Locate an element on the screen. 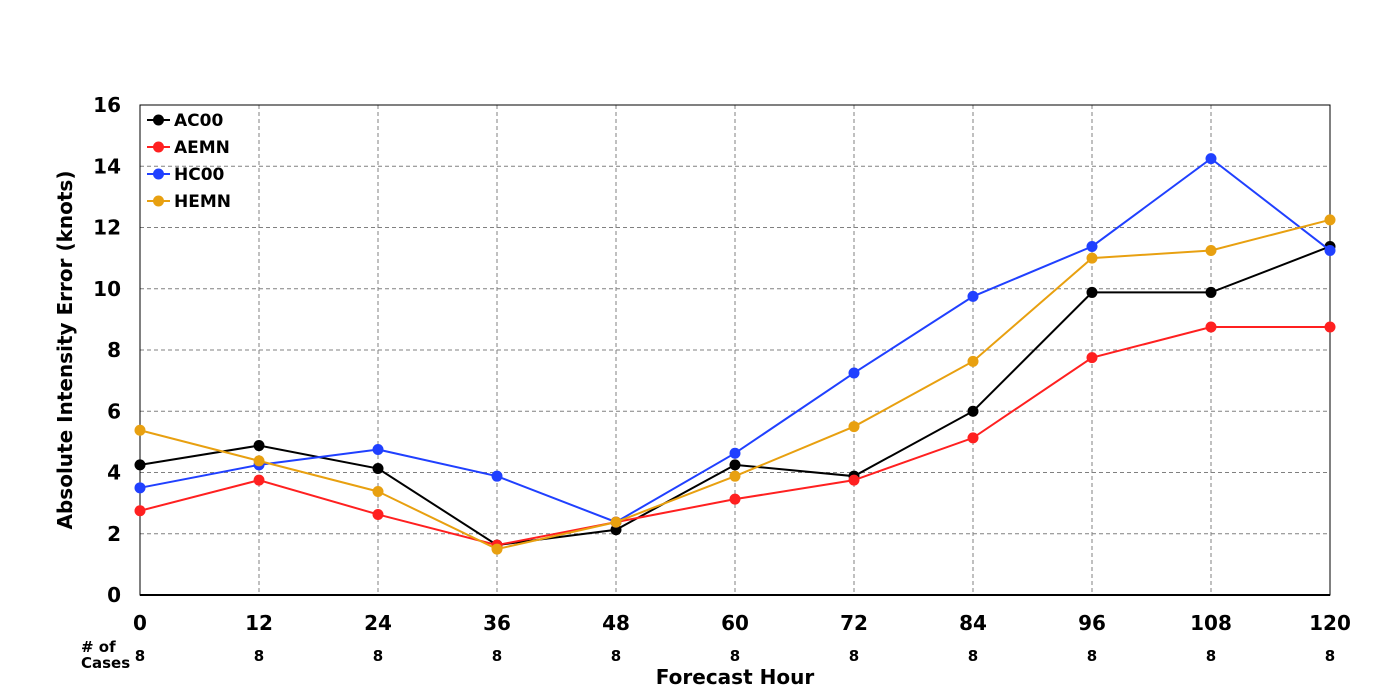  y-tick-label: 0 is located at coordinates (114, 595).